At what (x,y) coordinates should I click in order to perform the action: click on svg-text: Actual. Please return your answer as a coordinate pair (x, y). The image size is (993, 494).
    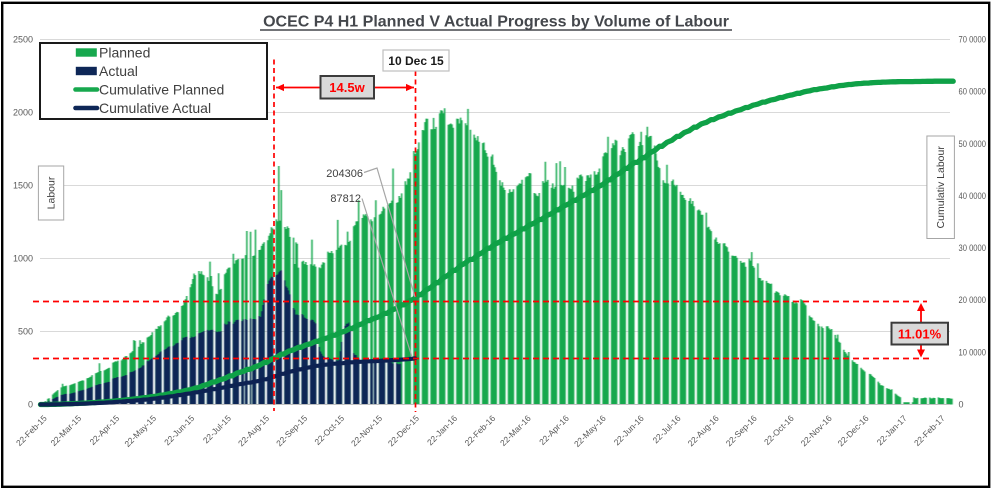
    Looking at the image, I should click on (118, 71).